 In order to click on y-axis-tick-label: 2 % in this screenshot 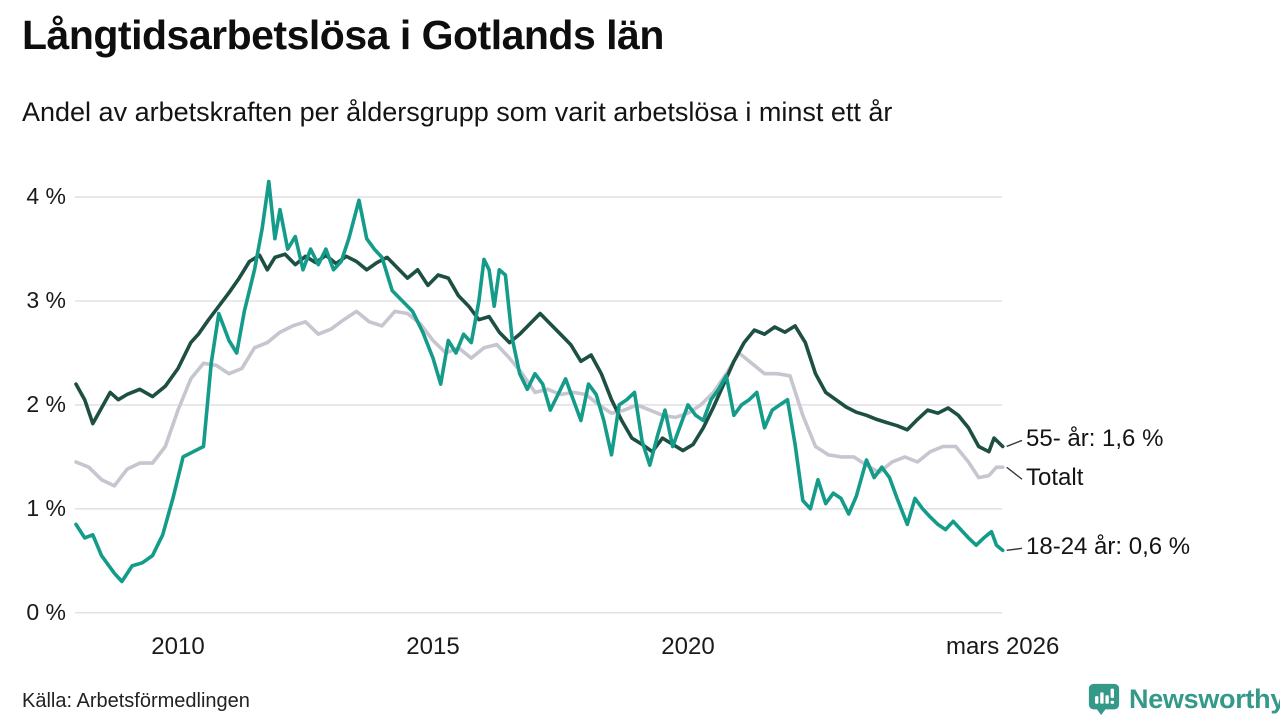, I will do `click(46, 403)`.